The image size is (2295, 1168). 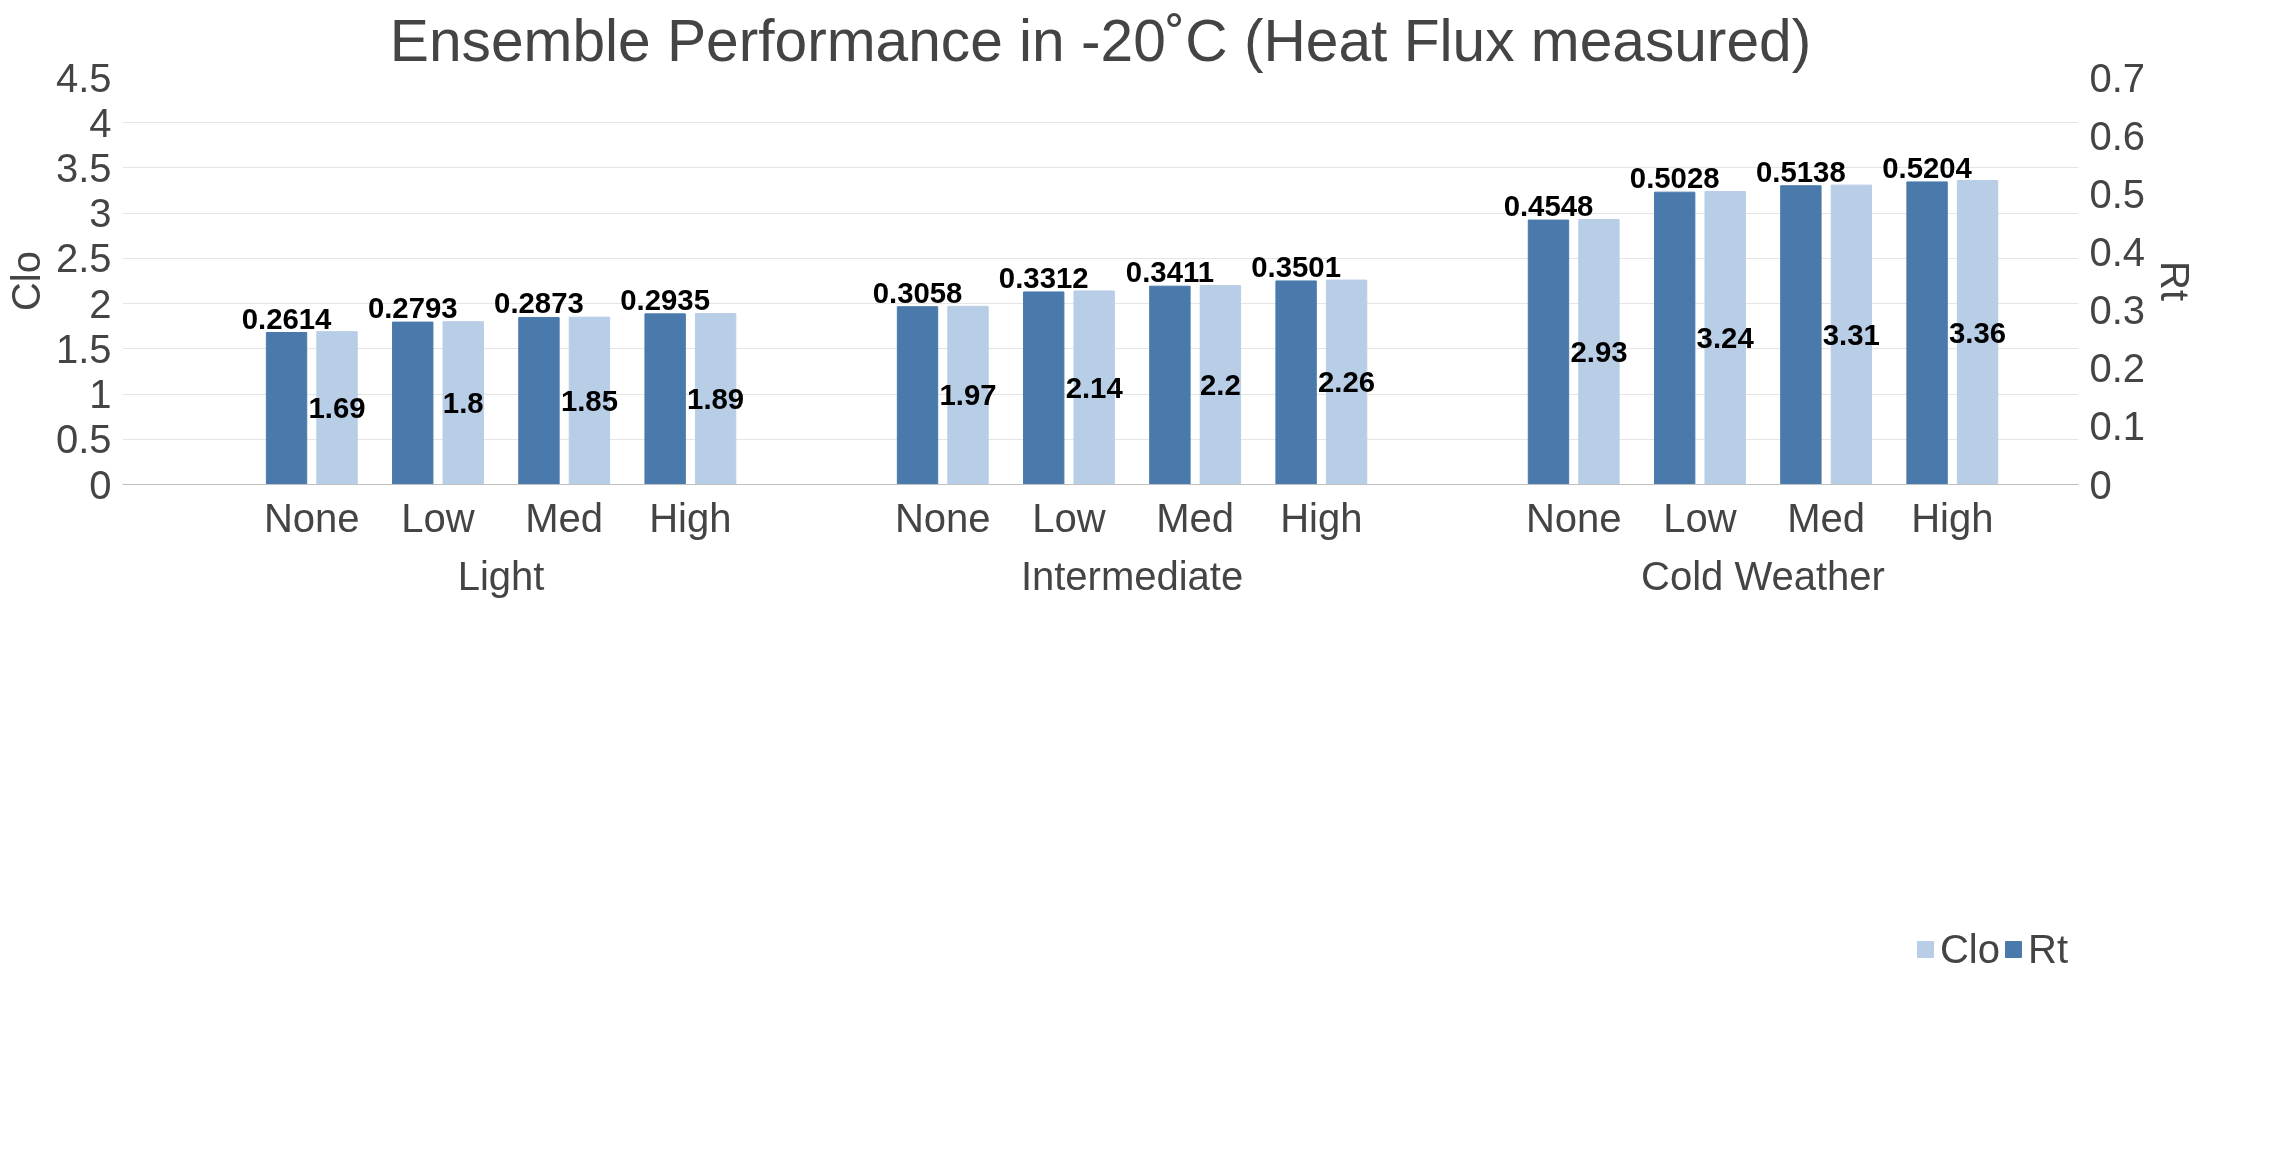 What do you see at coordinates (2117, 77) in the screenshot?
I see `y2-tick-label: 0.7` at bounding box center [2117, 77].